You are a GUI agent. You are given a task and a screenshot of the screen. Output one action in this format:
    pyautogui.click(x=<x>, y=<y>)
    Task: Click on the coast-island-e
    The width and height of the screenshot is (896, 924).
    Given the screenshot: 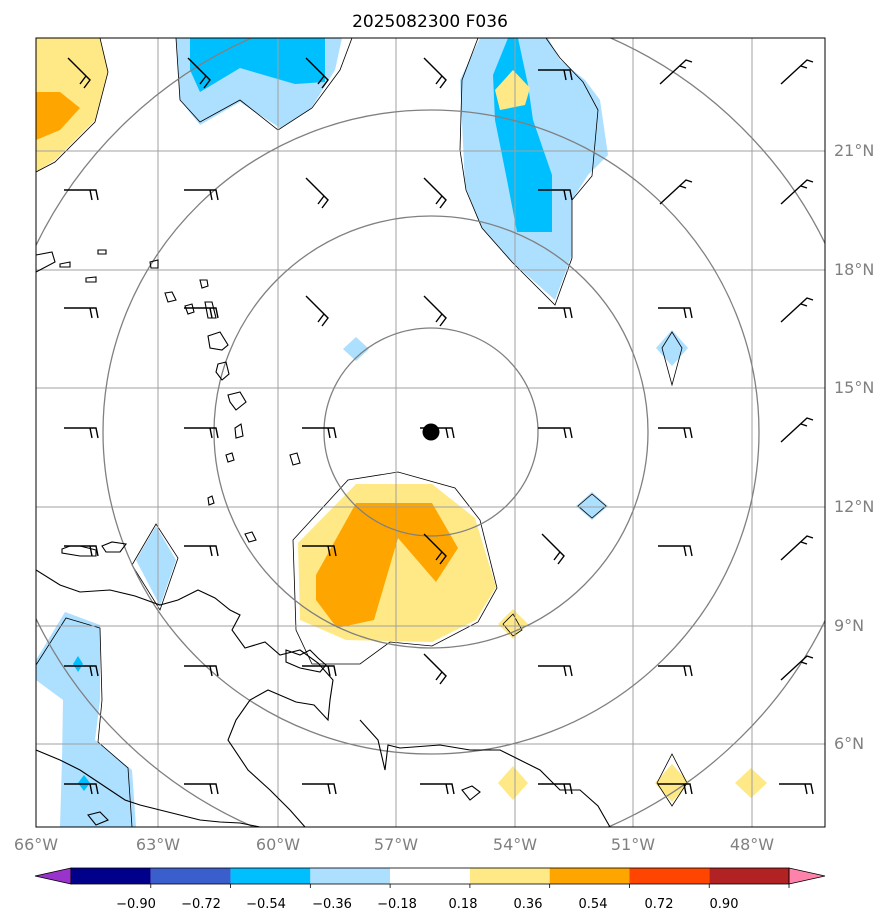 What is the action you would take?
    pyautogui.click(x=230, y=457)
    